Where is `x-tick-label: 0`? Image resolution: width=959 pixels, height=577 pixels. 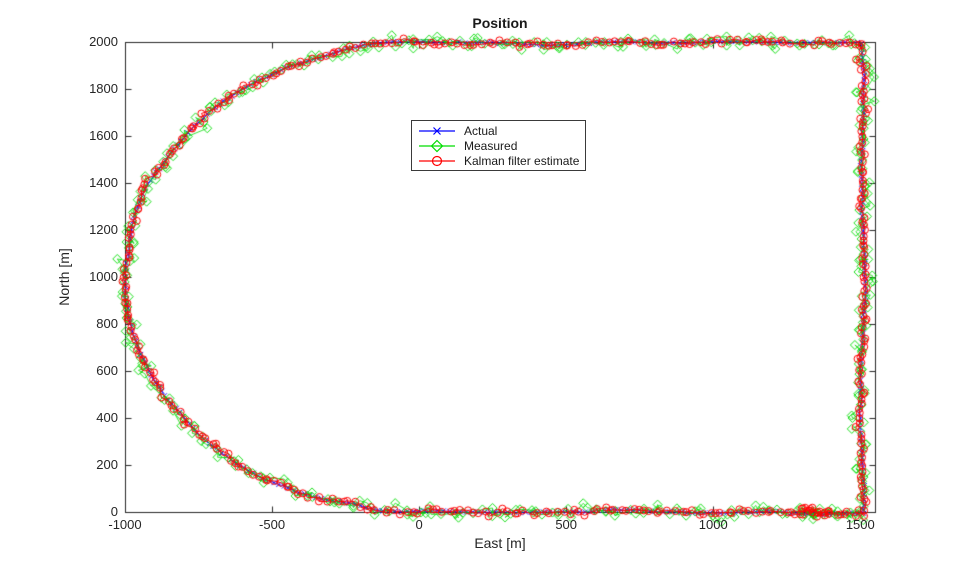
x-tick-label: 0 is located at coordinates (419, 524).